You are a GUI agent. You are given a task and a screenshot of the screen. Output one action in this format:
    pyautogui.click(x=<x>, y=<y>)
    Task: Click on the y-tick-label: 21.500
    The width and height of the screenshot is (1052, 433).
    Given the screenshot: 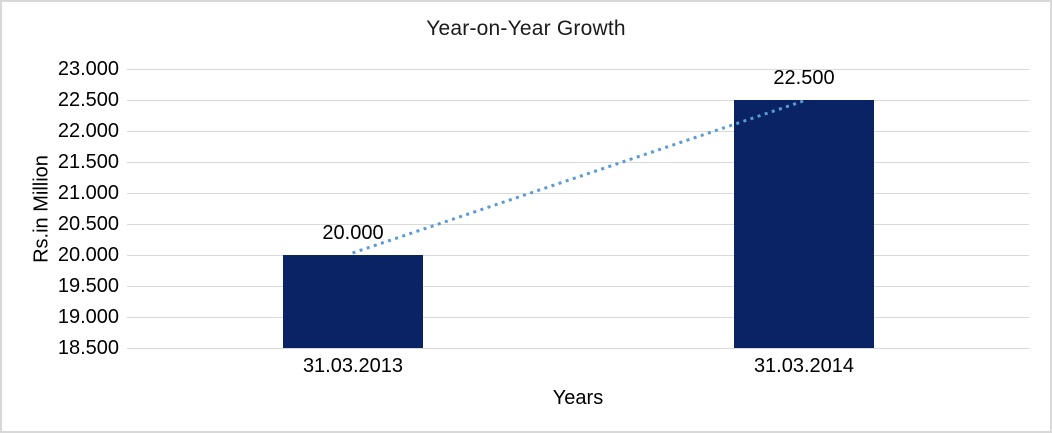 What is the action you would take?
    pyautogui.click(x=88, y=162)
    